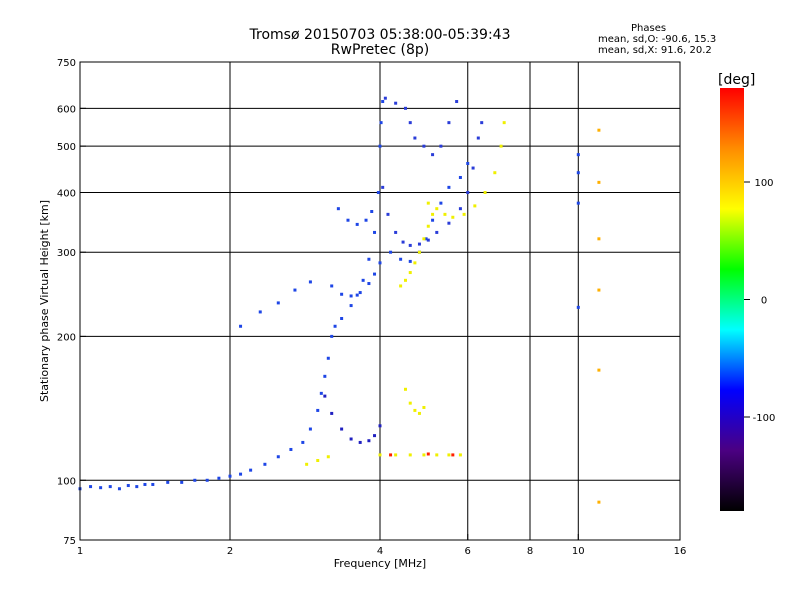  I want to click on phases-x-stats: mean, sd,X: 91.6, 20.2, so click(655, 50).